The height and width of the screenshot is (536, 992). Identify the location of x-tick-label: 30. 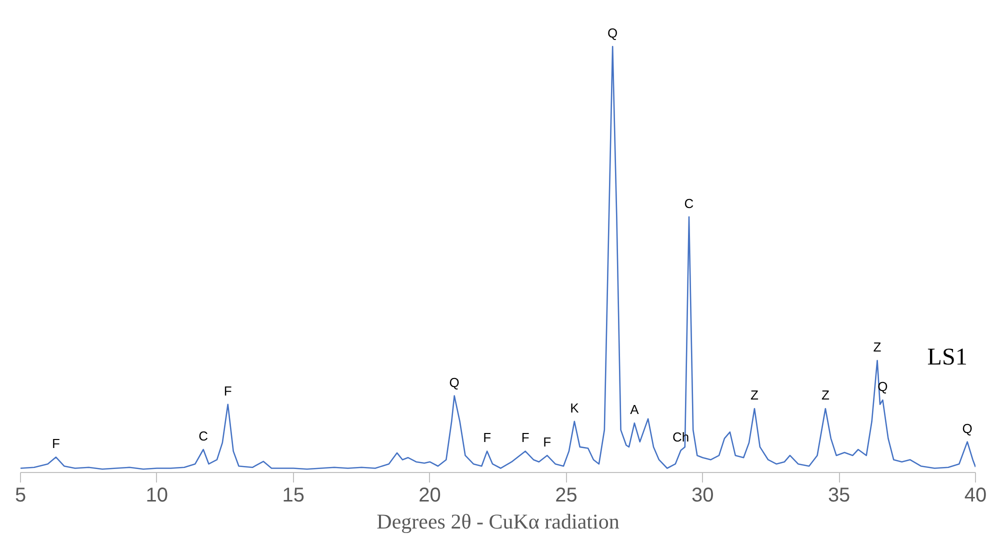
(703, 495).